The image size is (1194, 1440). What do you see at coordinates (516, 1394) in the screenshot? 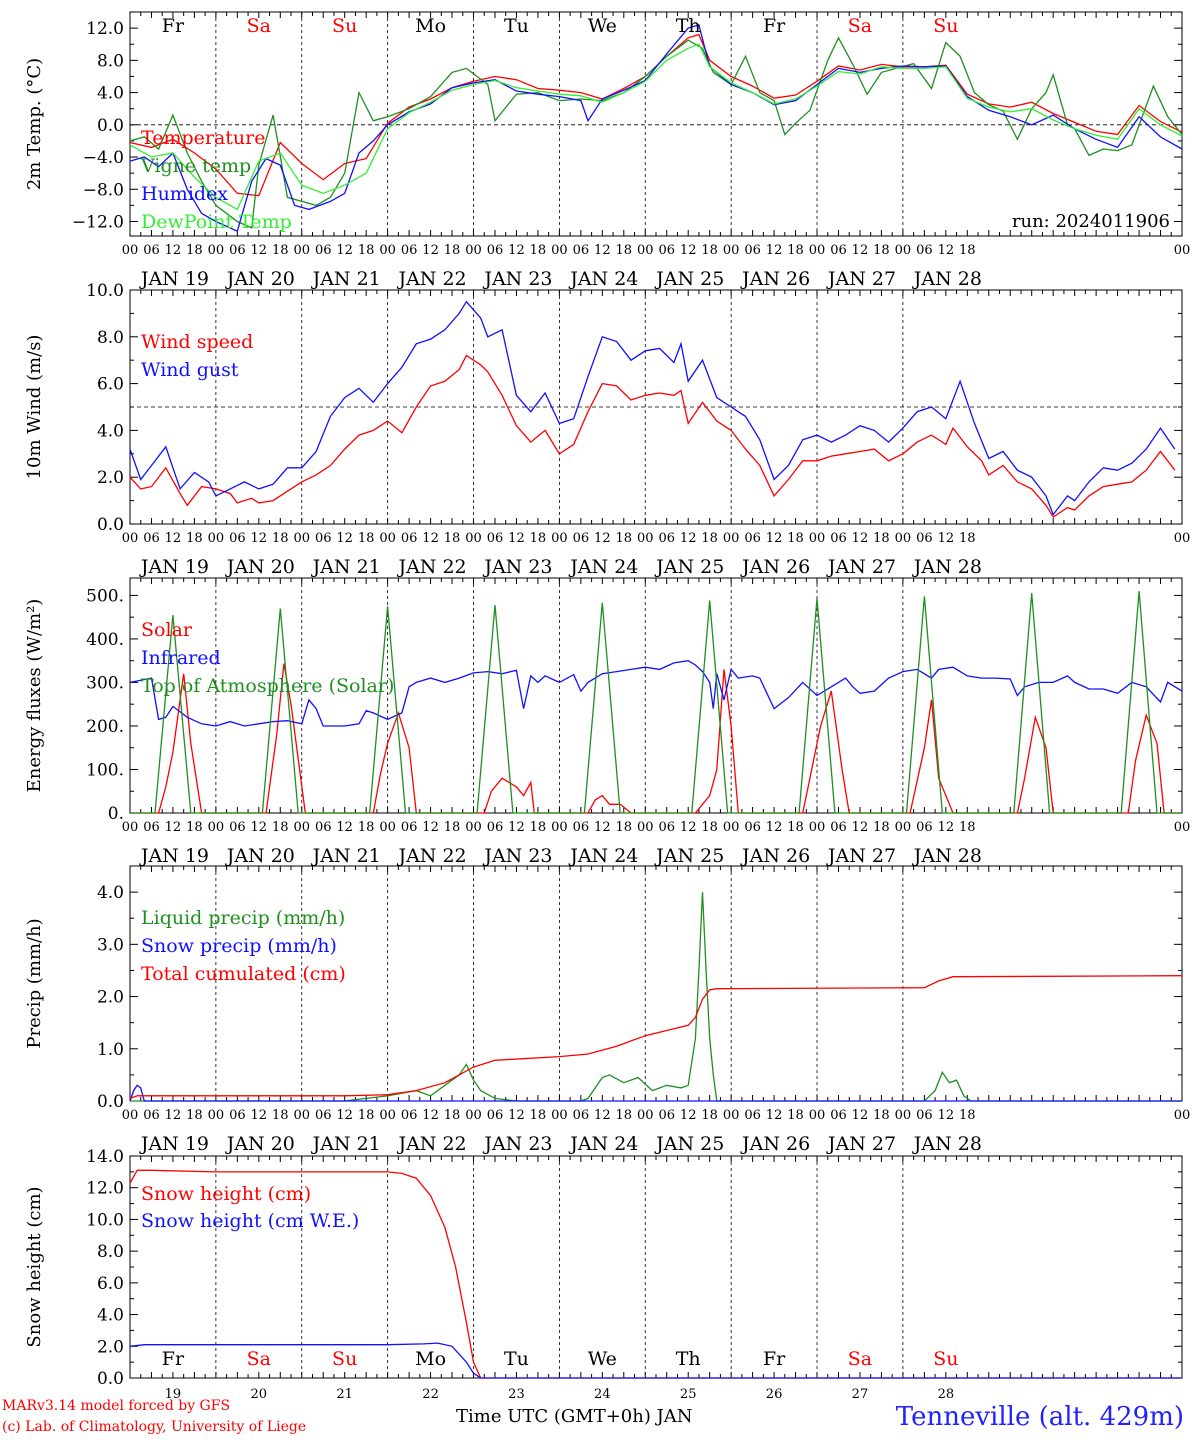
I see `day-number-label: 23` at bounding box center [516, 1394].